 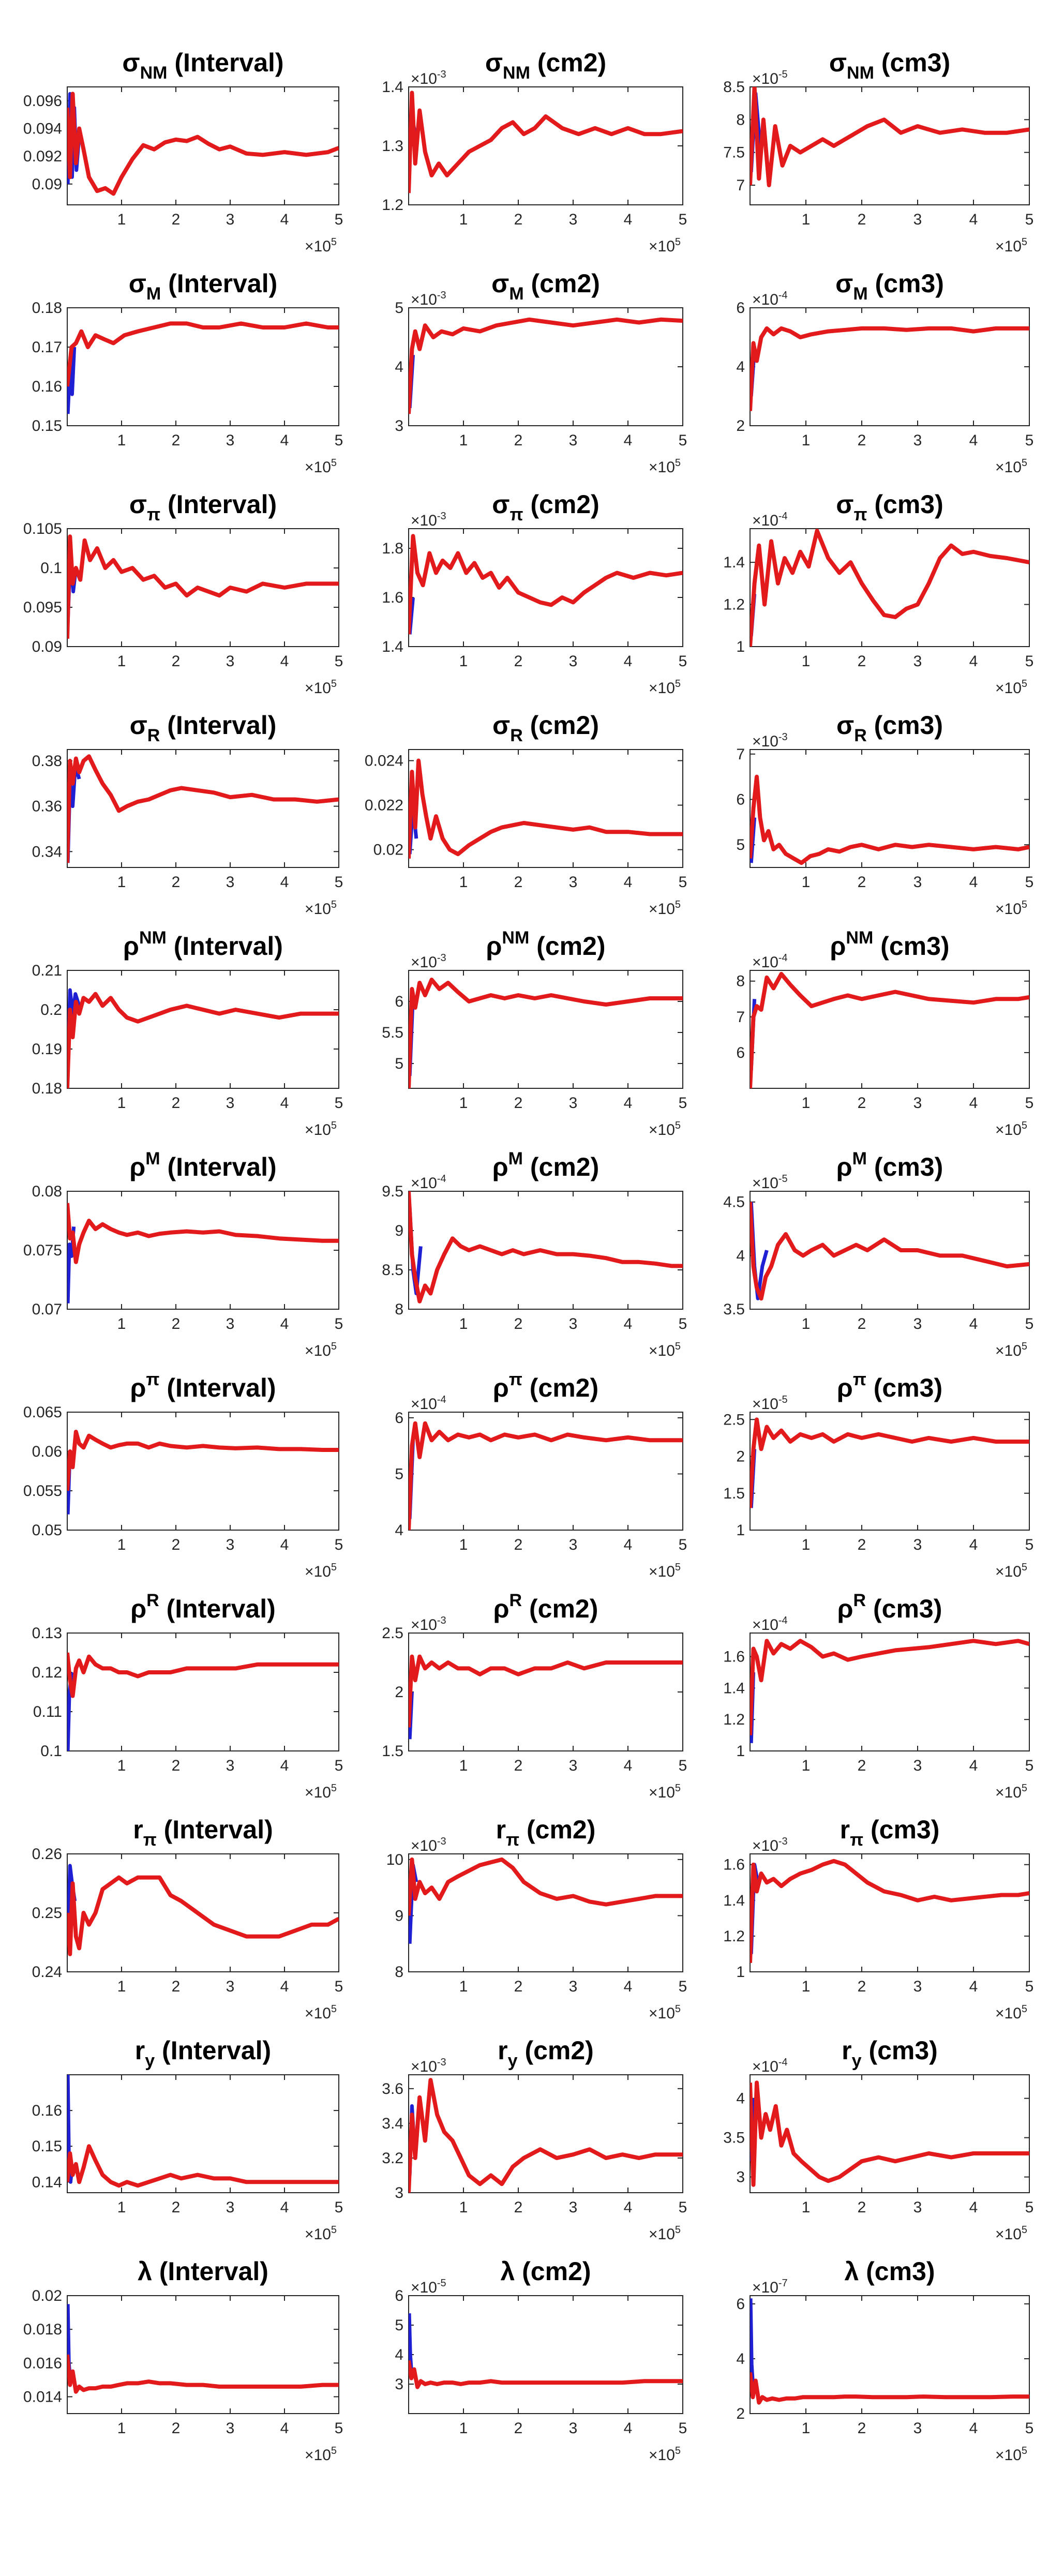 What do you see at coordinates (889, 1165) in the screenshot?
I see `subplot-title: ρM (cm3)` at bounding box center [889, 1165].